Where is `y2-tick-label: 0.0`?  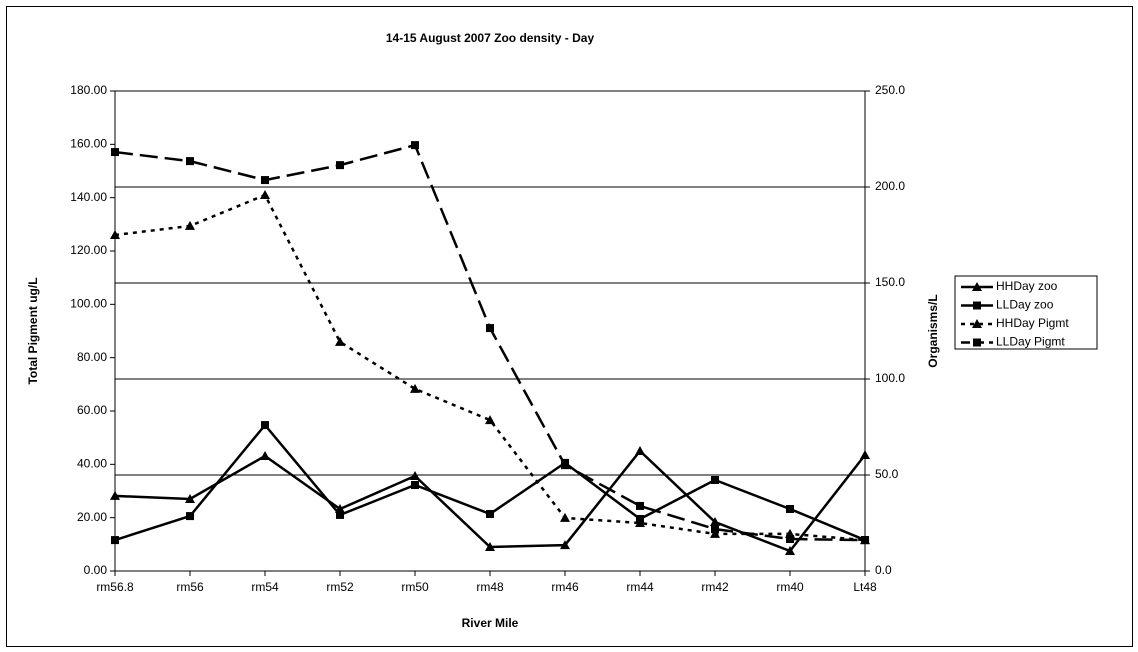 y2-tick-label: 0.0 is located at coordinates (883, 570).